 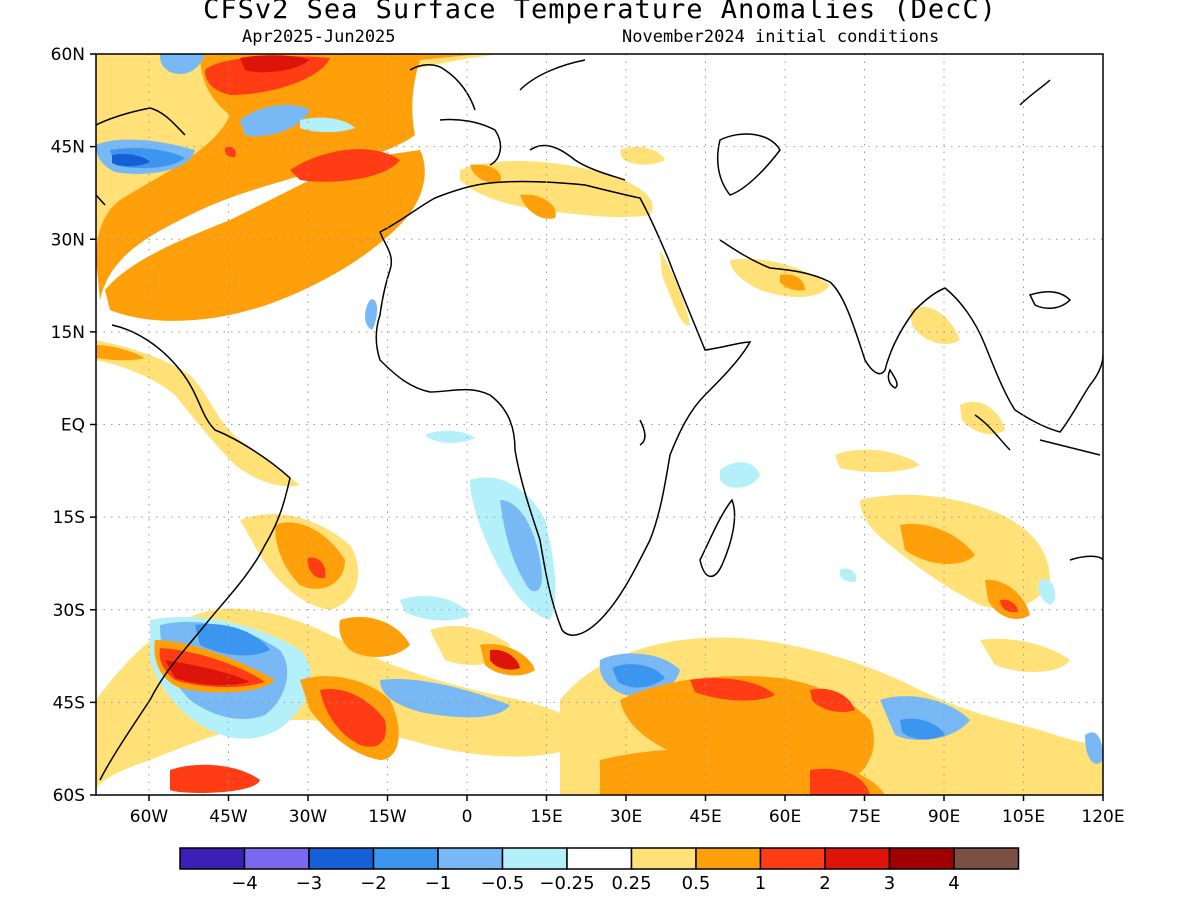 What do you see at coordinates (1023, 817) in the screenshot?
I see `x-tick-label: 105E` at bounding box center [1023, 817].